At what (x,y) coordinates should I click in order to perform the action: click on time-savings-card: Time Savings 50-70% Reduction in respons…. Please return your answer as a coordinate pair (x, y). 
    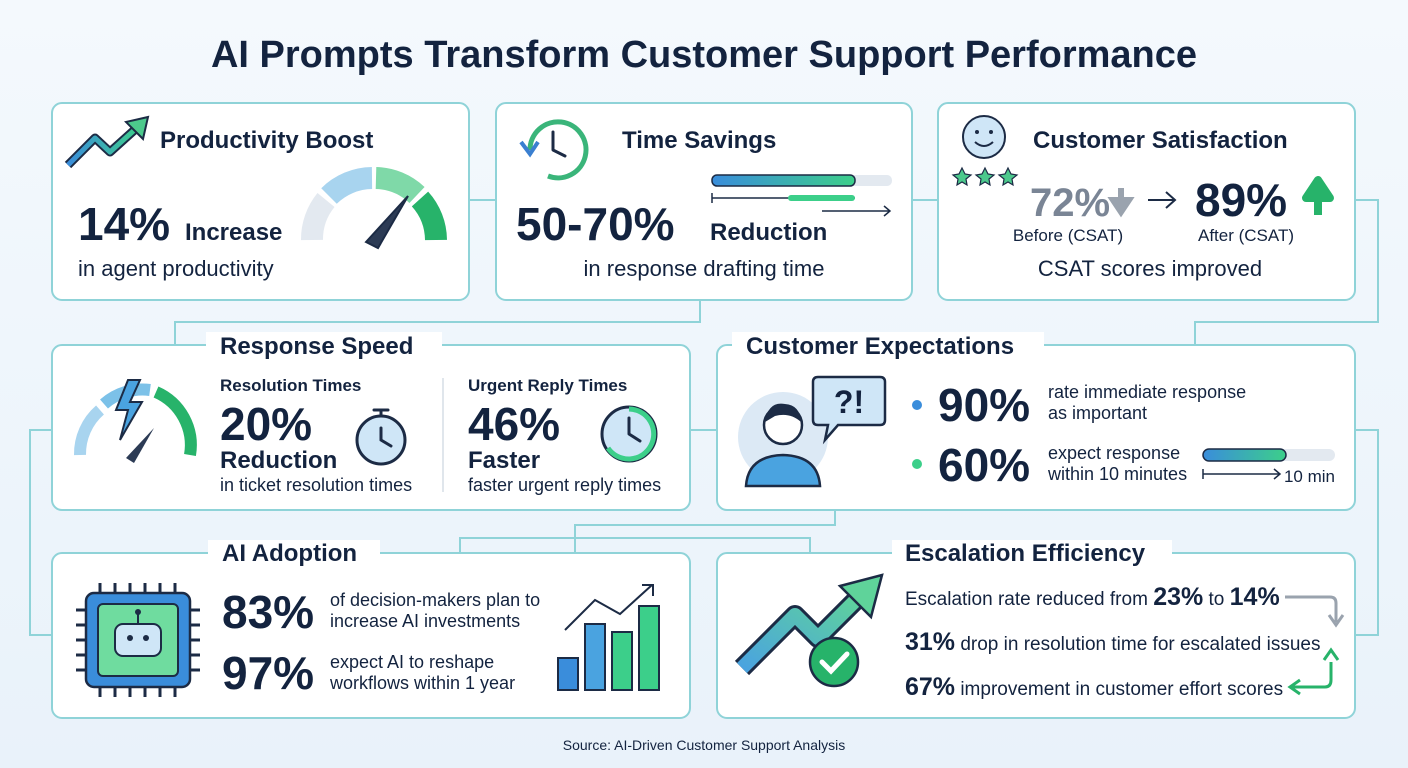
    Looking at the image, I should click on (704, 201).